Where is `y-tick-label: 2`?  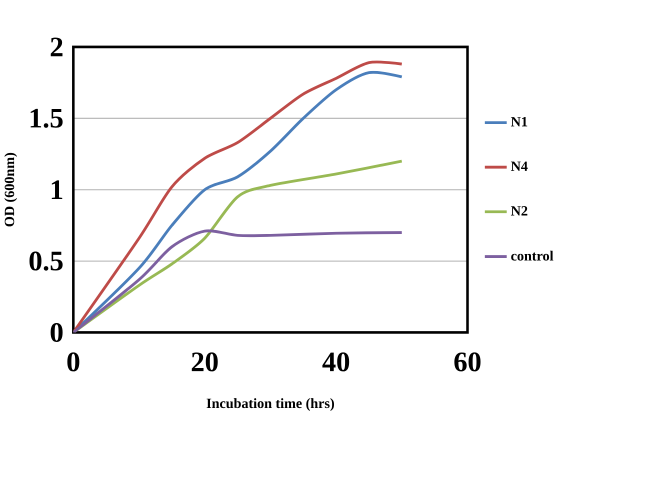 y-tick-label: 2 is located at coordinates (56, 47).